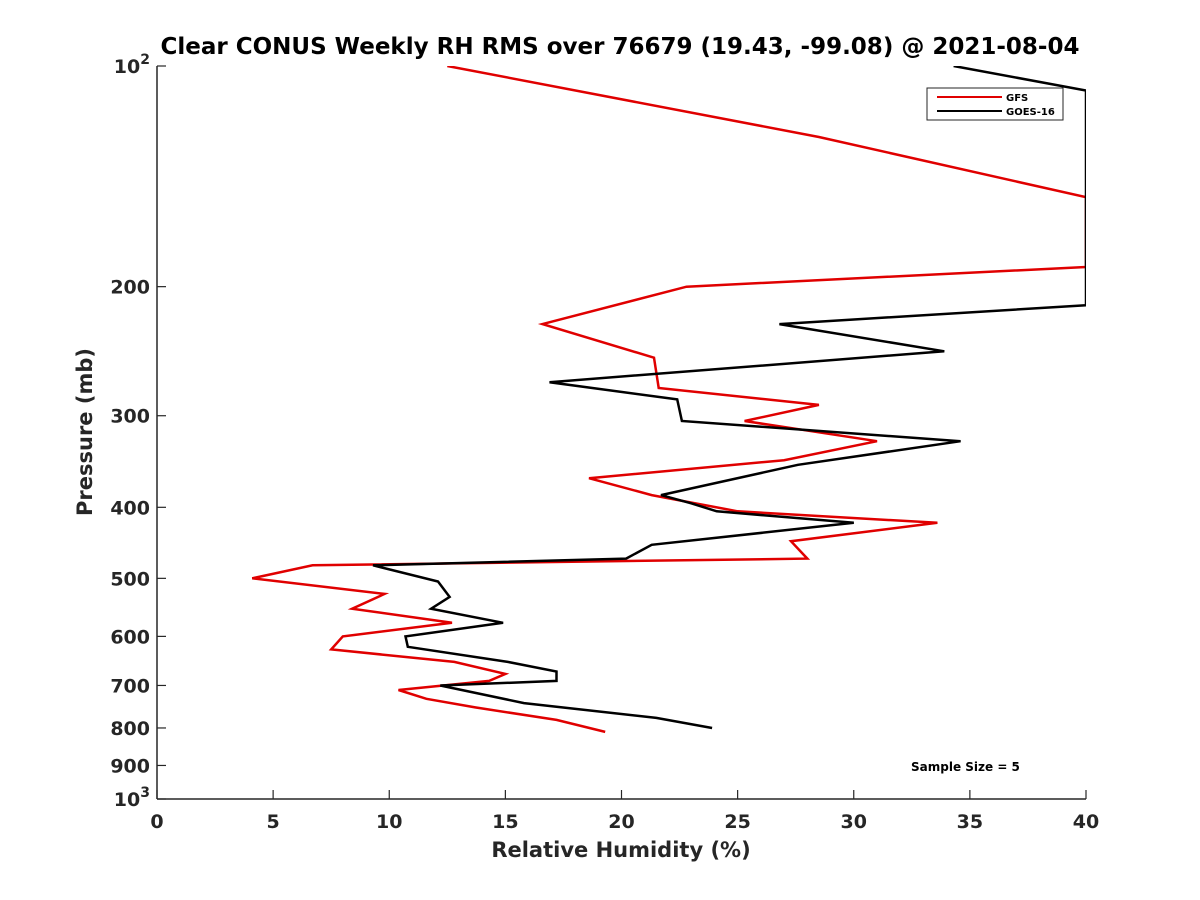  Describe the element at coordinates (130, 417) in the screenshot. I see `y-tick-label: 300` at that location.